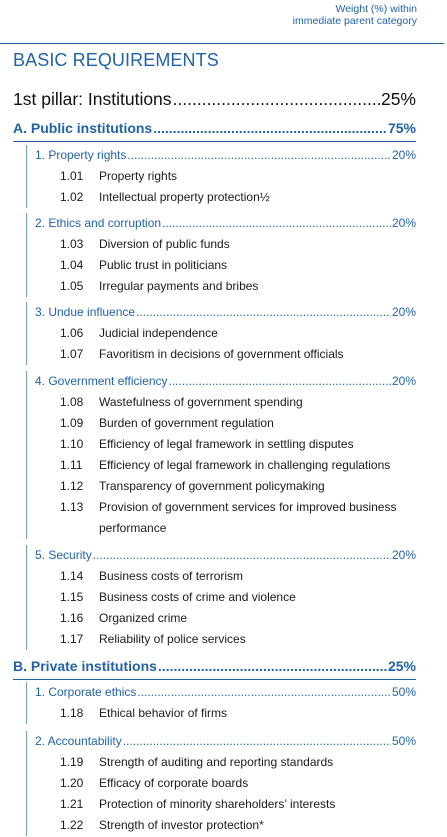  What do you see at coordinates (376, 9) in the screenshot?
I see `weight-header-line-1: Weight (%) within` at bounding box center [376, 9].